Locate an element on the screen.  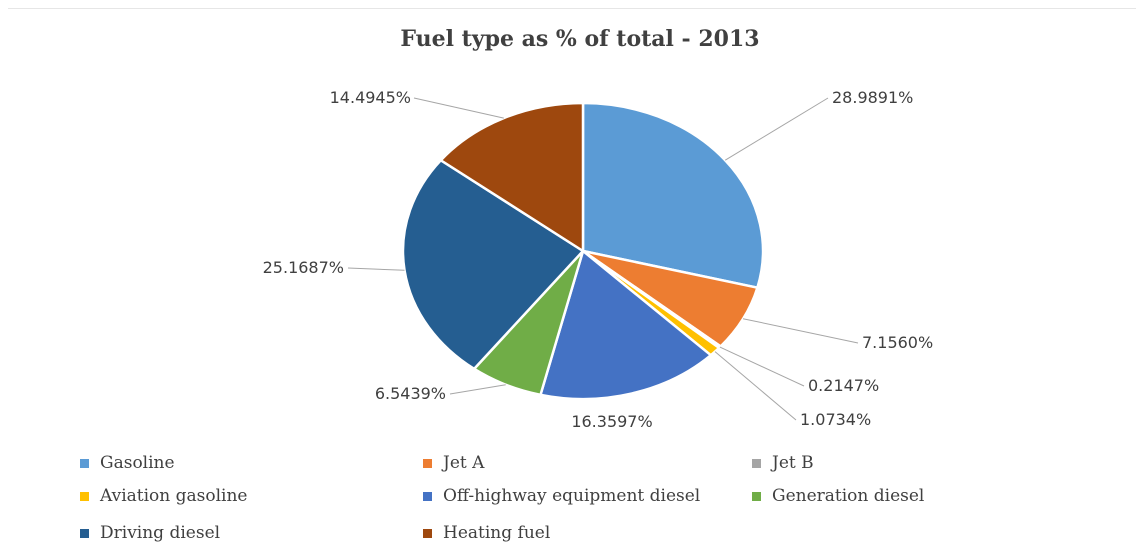
pie-slice-driving-diesel is located at coordinates (493, 264).